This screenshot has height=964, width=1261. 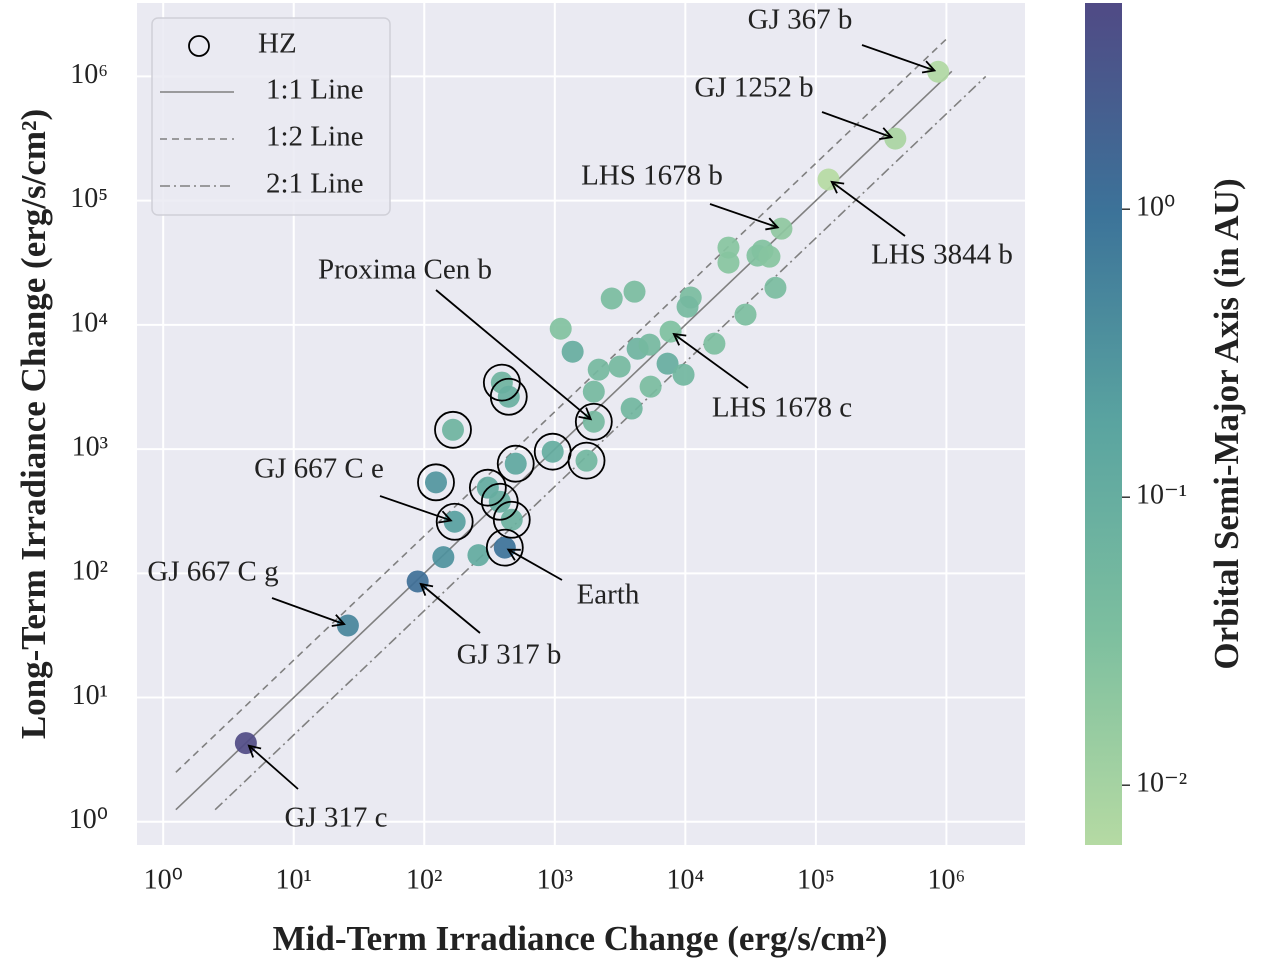 What do you see at coordinates (294, 879) in the screenshot?
I see `x-tick-label: 10¹` at bounding box center [294, 879].